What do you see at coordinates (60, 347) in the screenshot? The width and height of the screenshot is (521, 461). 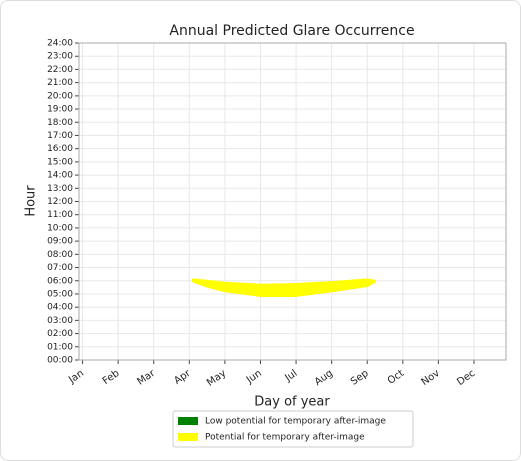 I see `y-tick-label: 01:00` at bounding box center [60, 347].